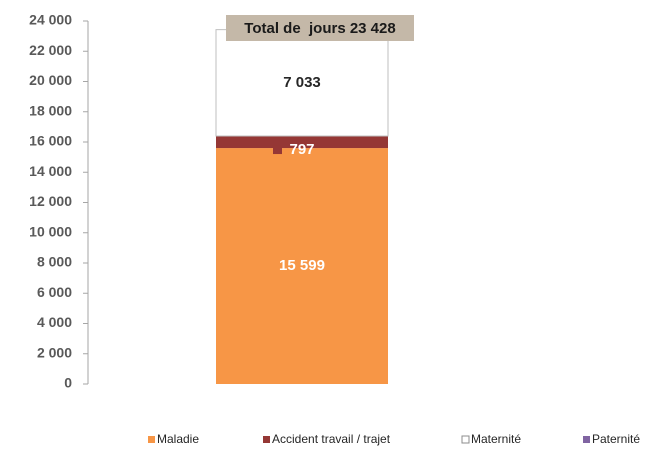  What do you see at coordinates (50, 141) in the screenshot?
I see `y-tick-label: 16 000` at bounding box center [50, 141].